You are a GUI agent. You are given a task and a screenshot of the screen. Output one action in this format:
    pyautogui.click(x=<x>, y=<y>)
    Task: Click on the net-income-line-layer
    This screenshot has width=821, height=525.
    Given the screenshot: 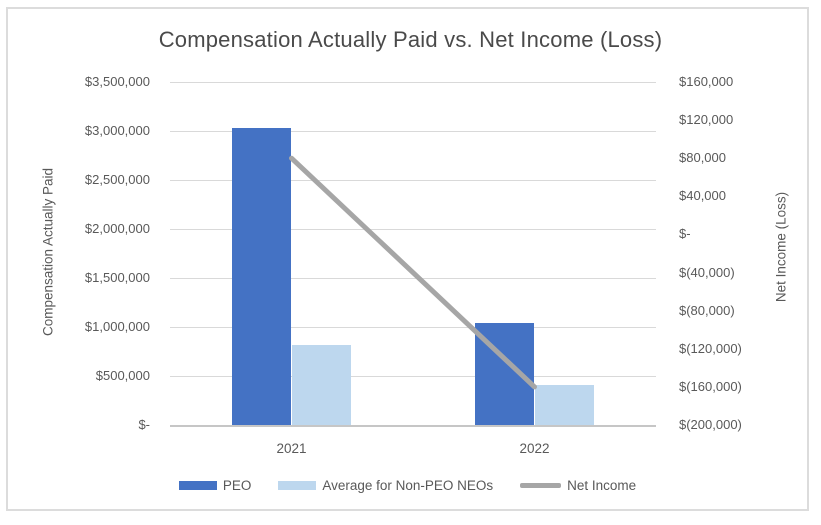 What is the action you would take?
    pyautogui.click(x=413, y=272)
    